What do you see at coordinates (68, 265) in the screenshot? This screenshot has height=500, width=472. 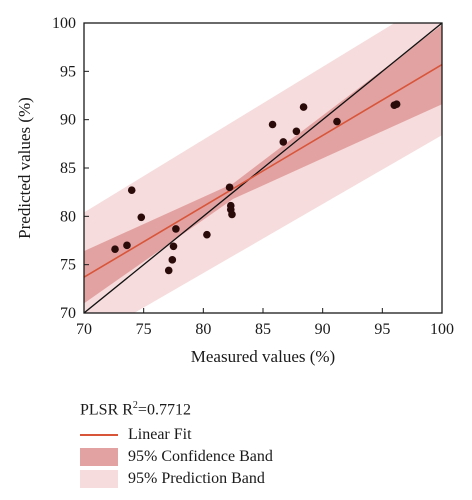 I see `y-tick-label: 75` at bounding box center [68, 265].